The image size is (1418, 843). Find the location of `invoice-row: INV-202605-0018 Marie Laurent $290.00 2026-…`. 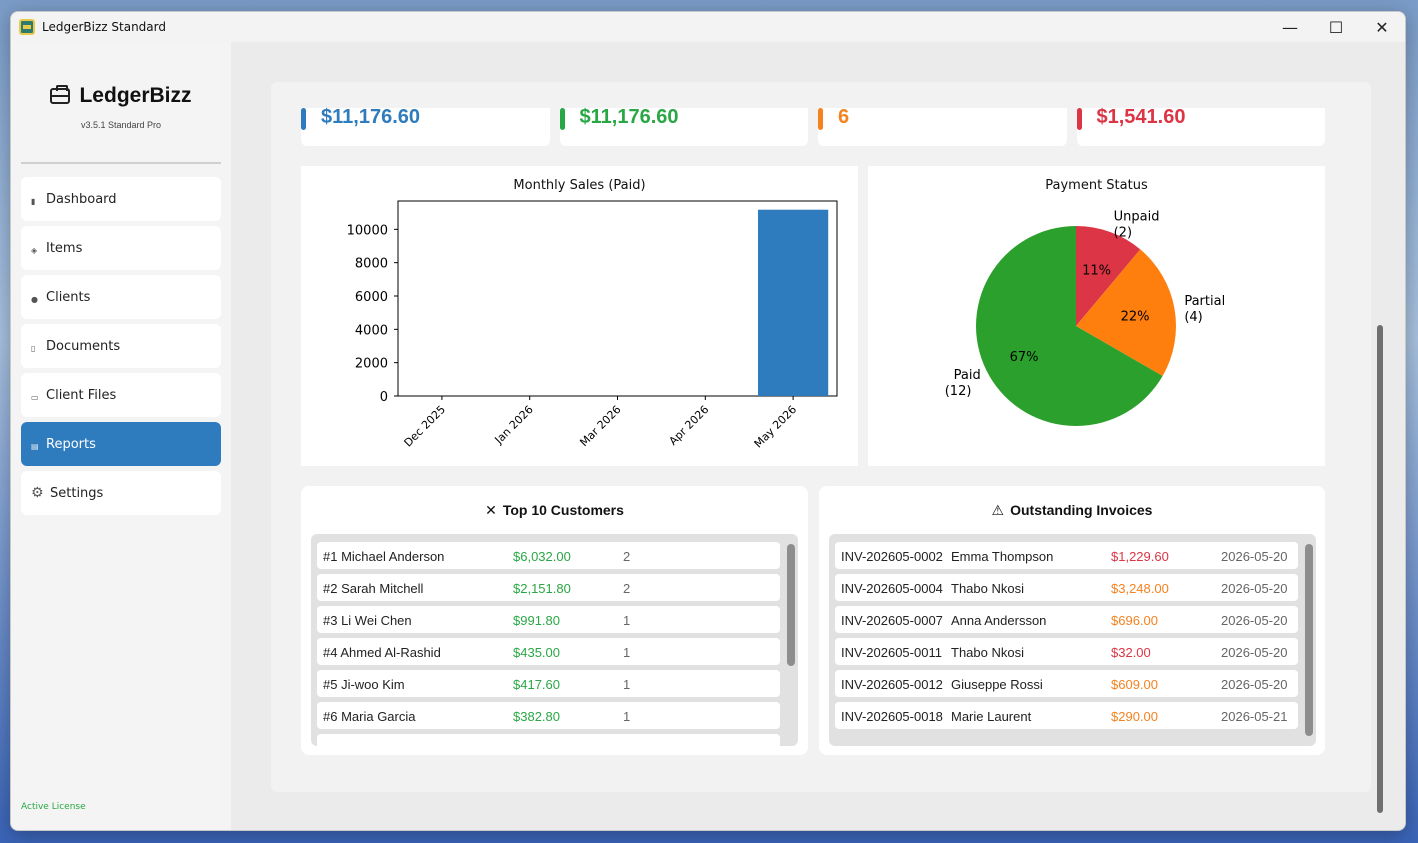

invoice-row: INV-202605-0018 Marie Laurent $290.00 2026-… is located at coordinates (1066, 715).